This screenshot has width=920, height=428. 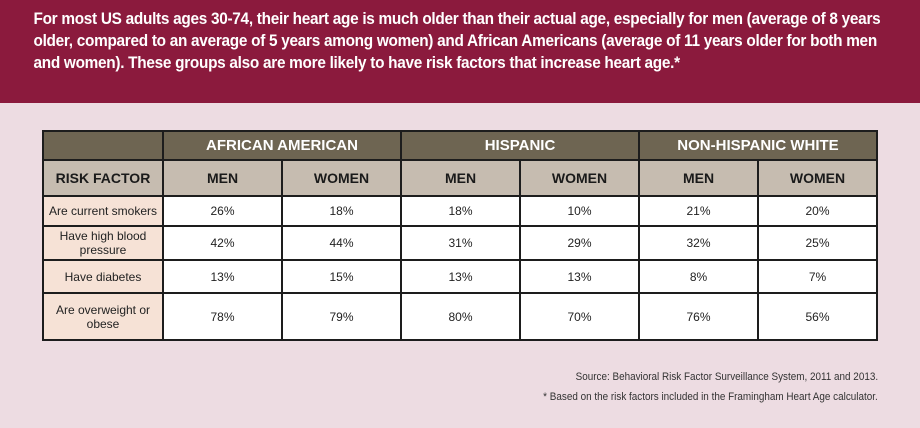 What do you see at coordinates (817, 316) in the screenshot?
I see `value-cell: 56%` at bounding box center [817, 316].